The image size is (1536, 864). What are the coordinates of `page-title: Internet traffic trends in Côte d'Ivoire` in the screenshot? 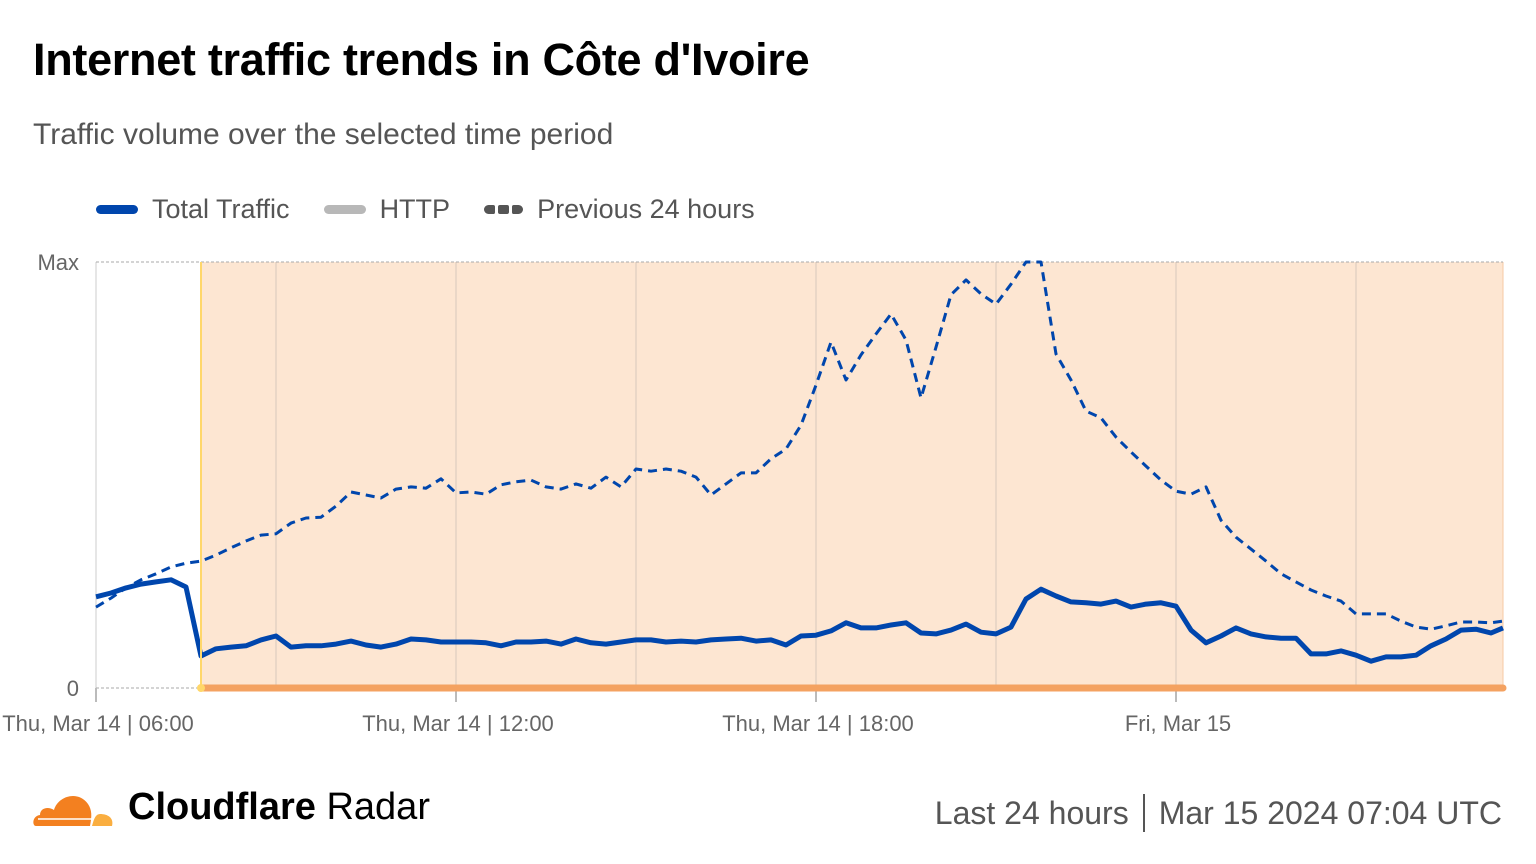 It's located at (421, 59).